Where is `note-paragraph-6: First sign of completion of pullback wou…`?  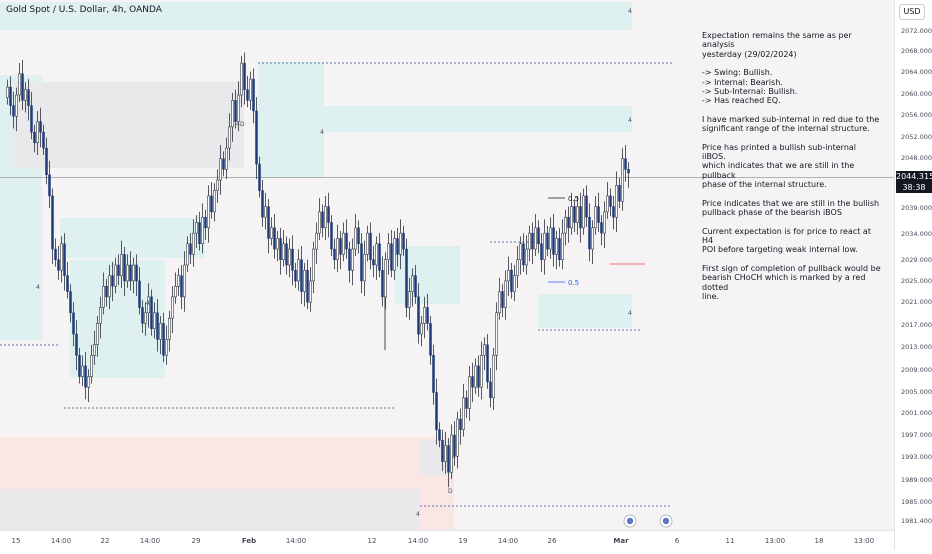
note-paragraph-6: First sign of completion of pullback wou… is located at coordinates (792, 283).